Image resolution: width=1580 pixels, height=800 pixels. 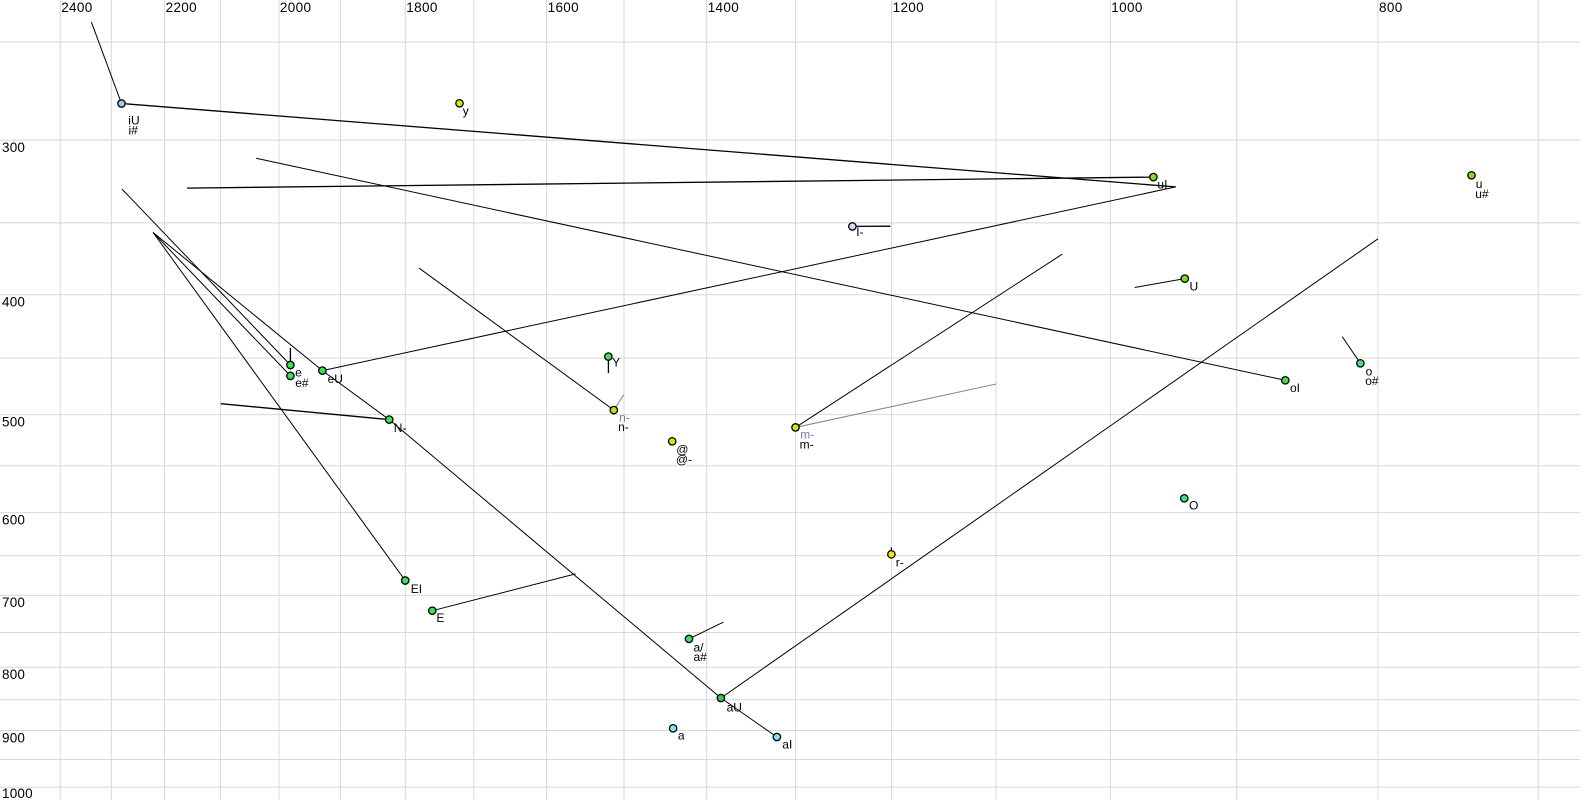 What do you see at coordinates (787, 745) in the screenshot?
I see `svg-text: aI` at bounding box center [787, 745].